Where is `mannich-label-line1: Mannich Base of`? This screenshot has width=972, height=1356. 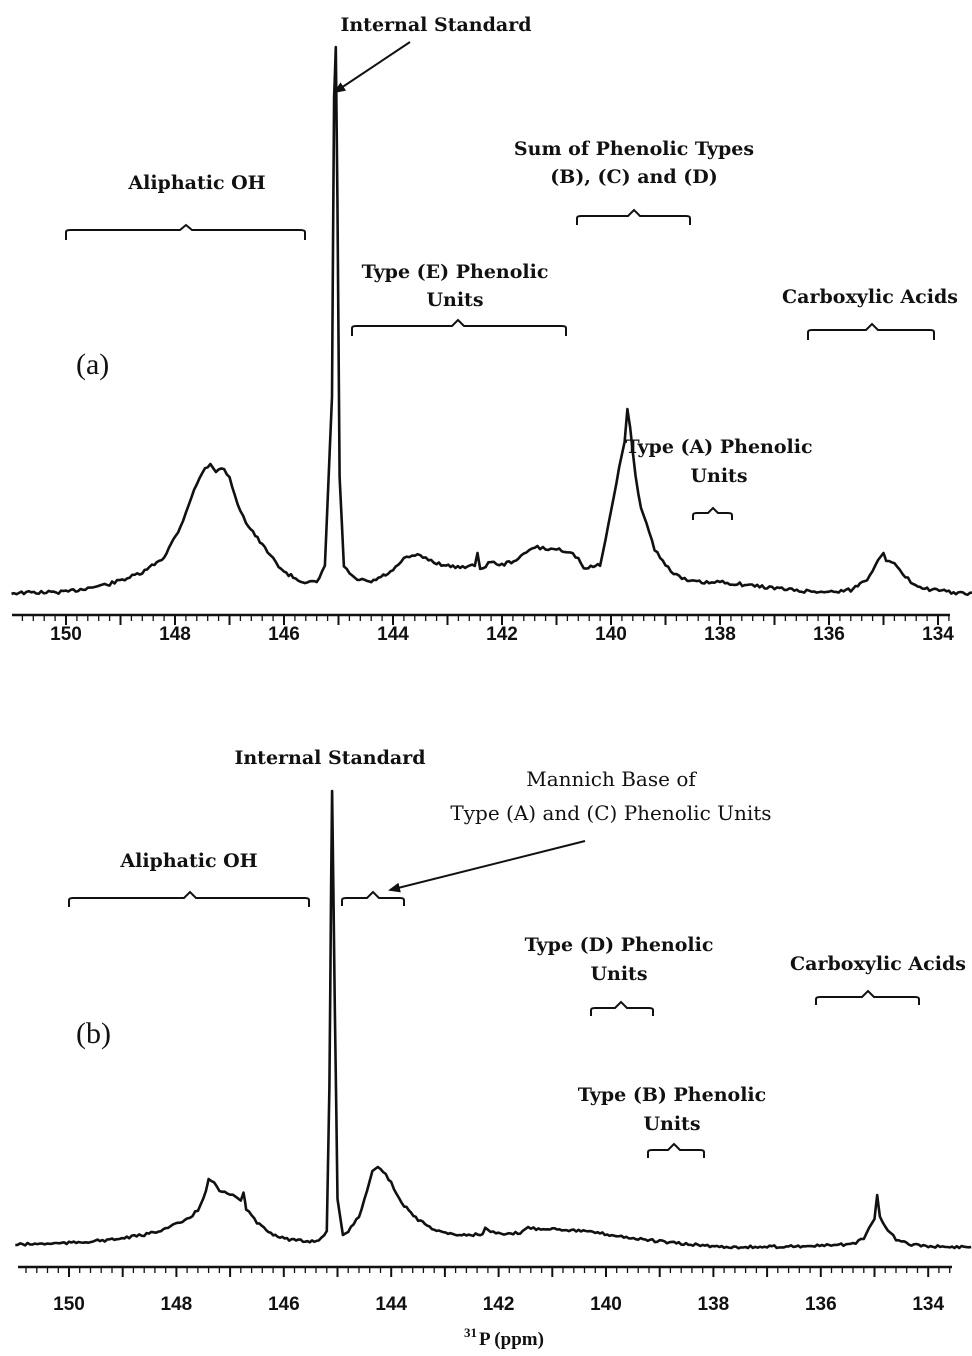
mannich-label-line1: Mannich Base of is located at coordinates (611, 779).